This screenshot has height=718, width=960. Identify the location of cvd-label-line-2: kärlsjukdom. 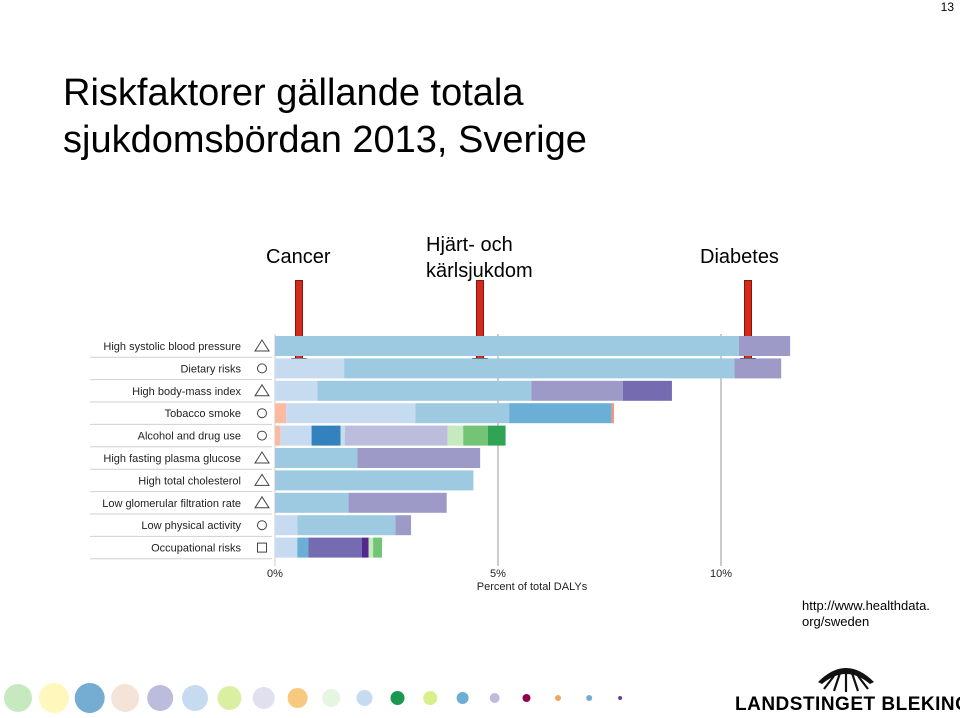
(479, 271).